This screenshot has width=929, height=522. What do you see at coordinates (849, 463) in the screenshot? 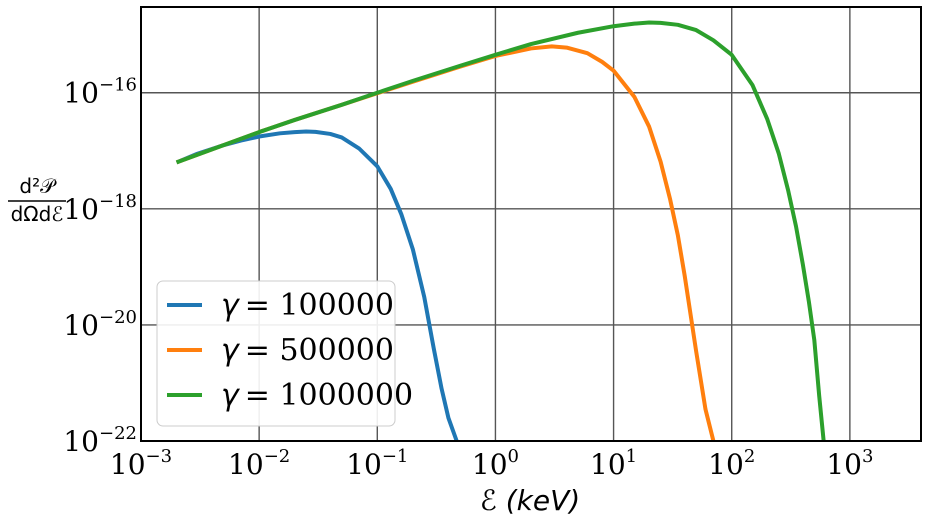
I see `x-tick-label: 10³` at bounding box center [849, 463].